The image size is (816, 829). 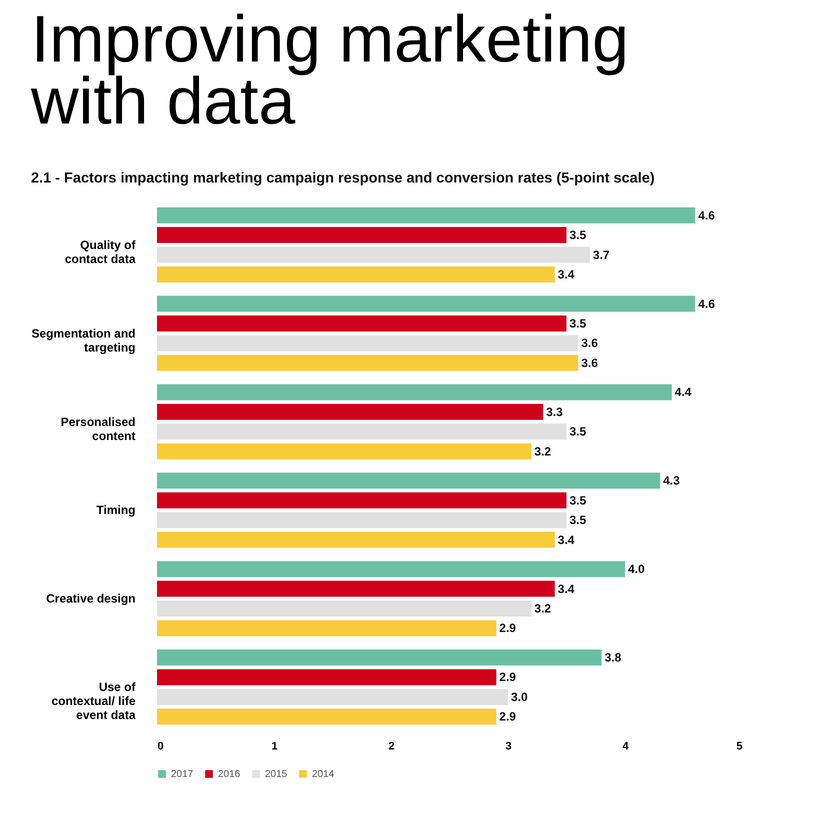 I want to click on y-tick-label: Personalised content, so click(x=98, y=428).